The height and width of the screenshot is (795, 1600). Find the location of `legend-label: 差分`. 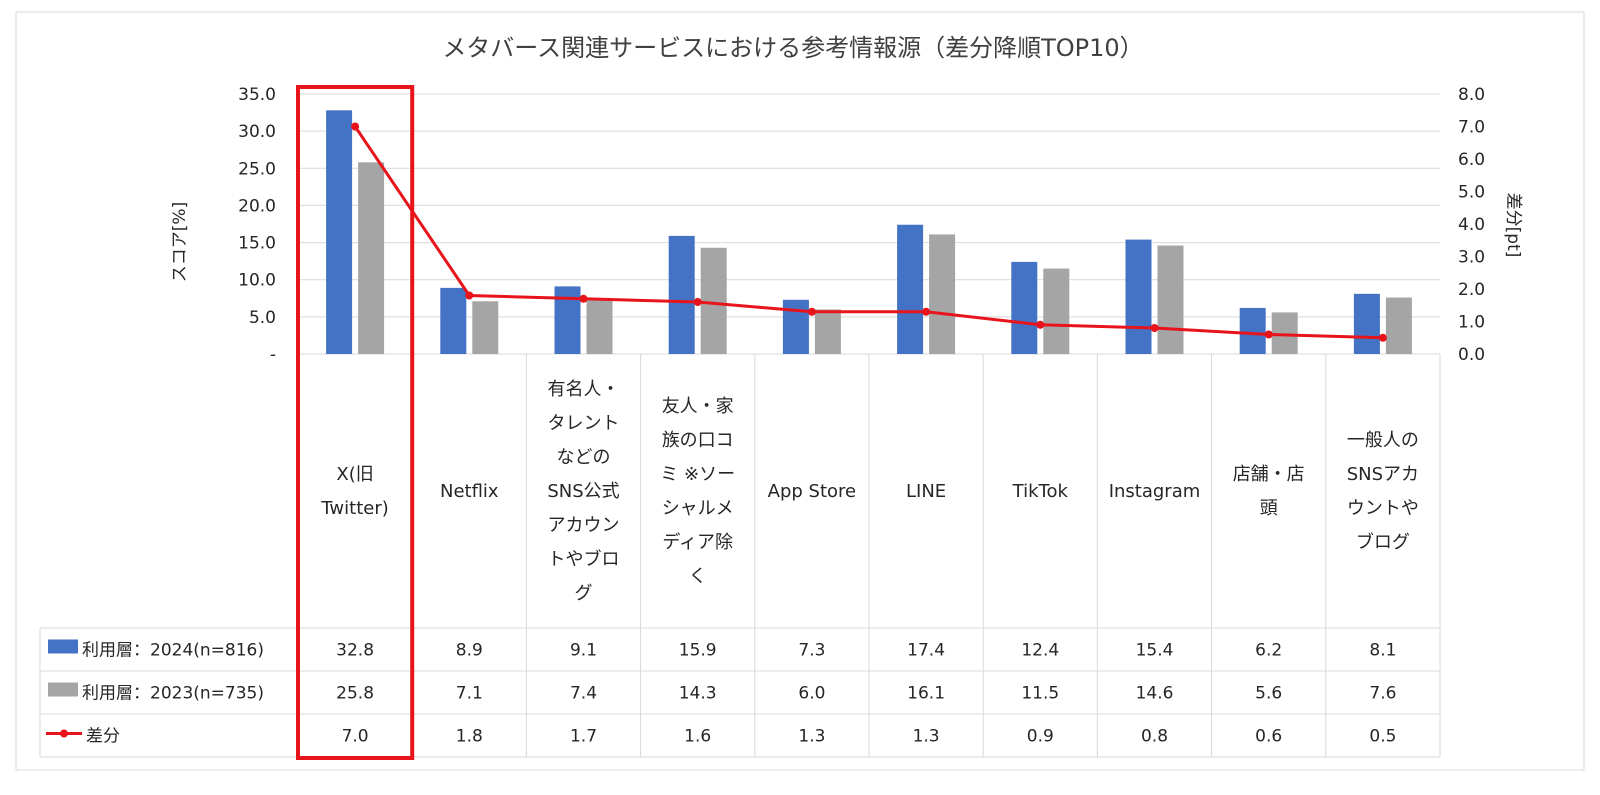

legend-label: 差分 is located at coordinates (103, 737).